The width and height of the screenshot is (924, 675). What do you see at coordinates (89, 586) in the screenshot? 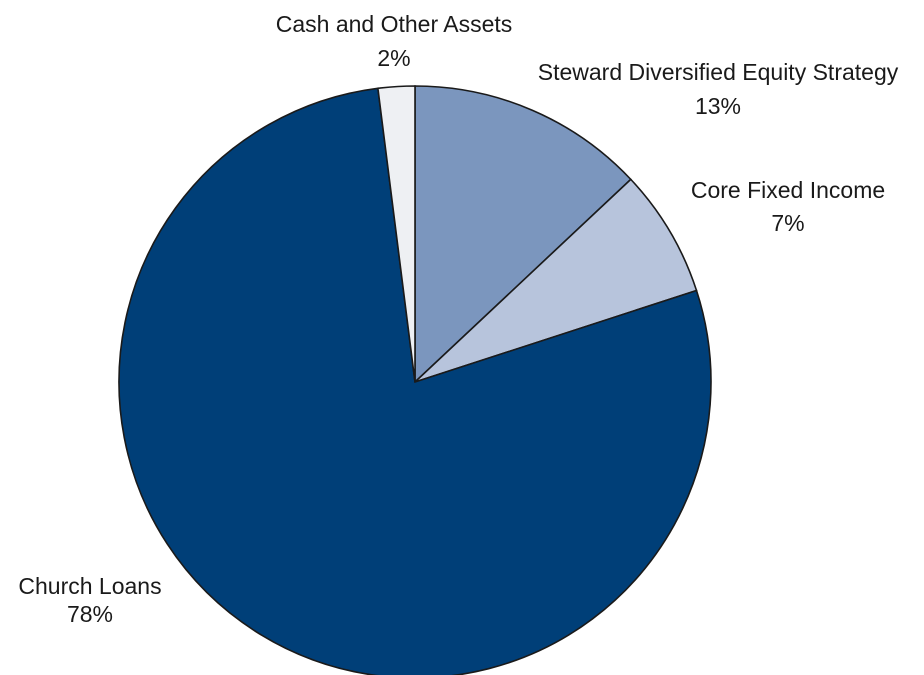
I see `slice-label-church-loans: Church Loans` at bounding box center [89, 586].